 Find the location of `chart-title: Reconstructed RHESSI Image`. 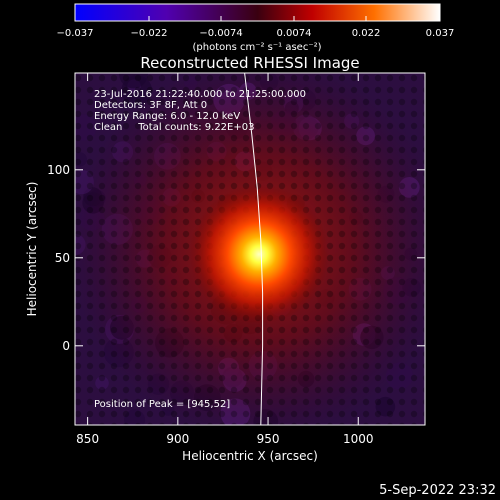

chart-title: Reconstructed RHESSI Image is located at coordinates (249, 63).